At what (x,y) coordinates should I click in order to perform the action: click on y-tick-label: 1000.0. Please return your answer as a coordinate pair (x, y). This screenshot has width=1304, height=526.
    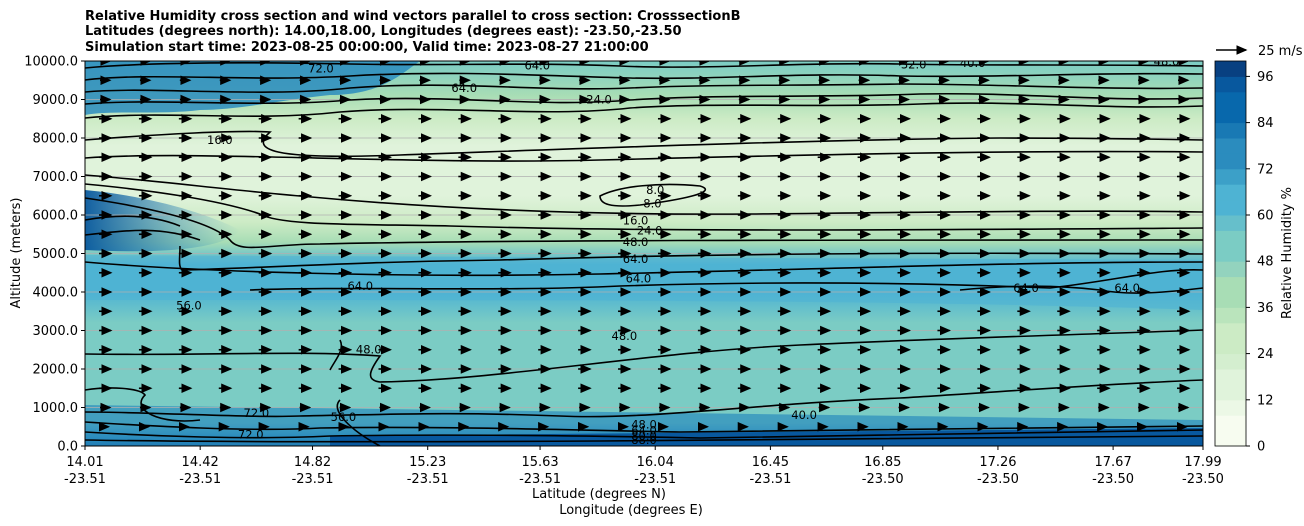
    Looking at the image, I should click on (56, 408).